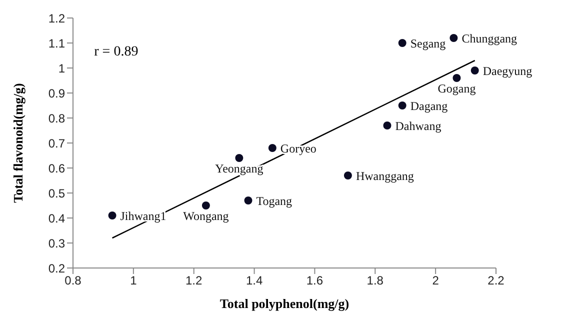  Describe the element at coordinates (57, 218) in the screenshot. I see `y-tick-label: 0.4` at that location.